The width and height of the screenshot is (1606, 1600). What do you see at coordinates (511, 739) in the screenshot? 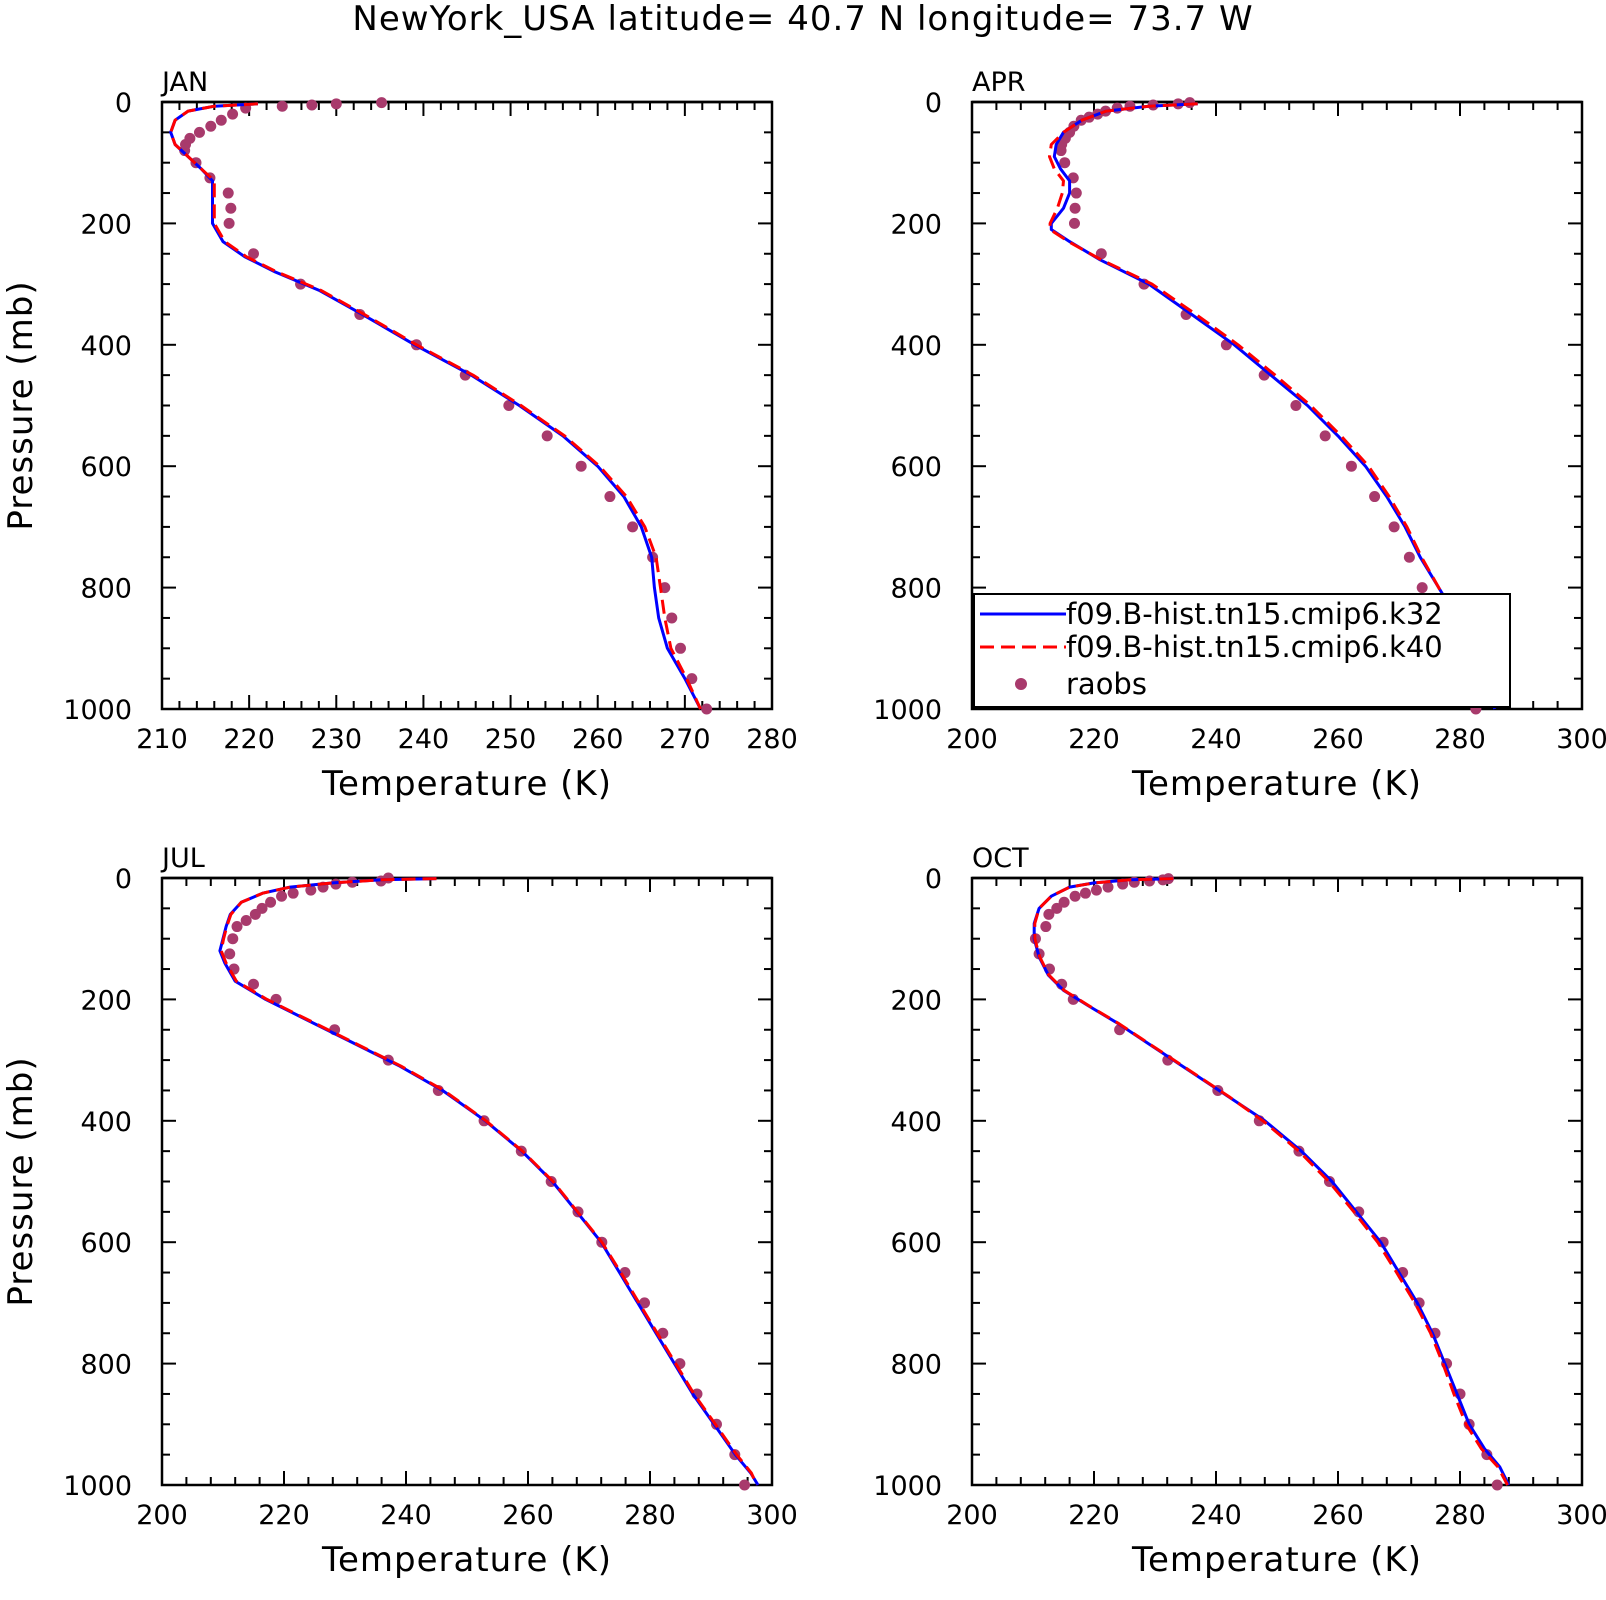
I see `x-tick-label: 250` at bounding box center [511, 739].